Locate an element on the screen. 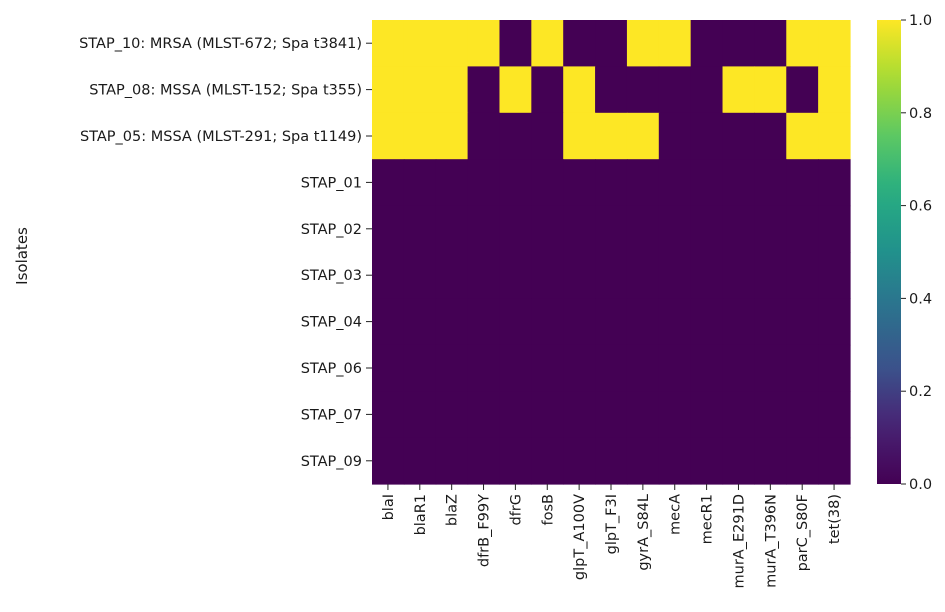 This screenshot has width=945, height=612. y-tick-label: STAP_06 is located at coordinates (331, 369).